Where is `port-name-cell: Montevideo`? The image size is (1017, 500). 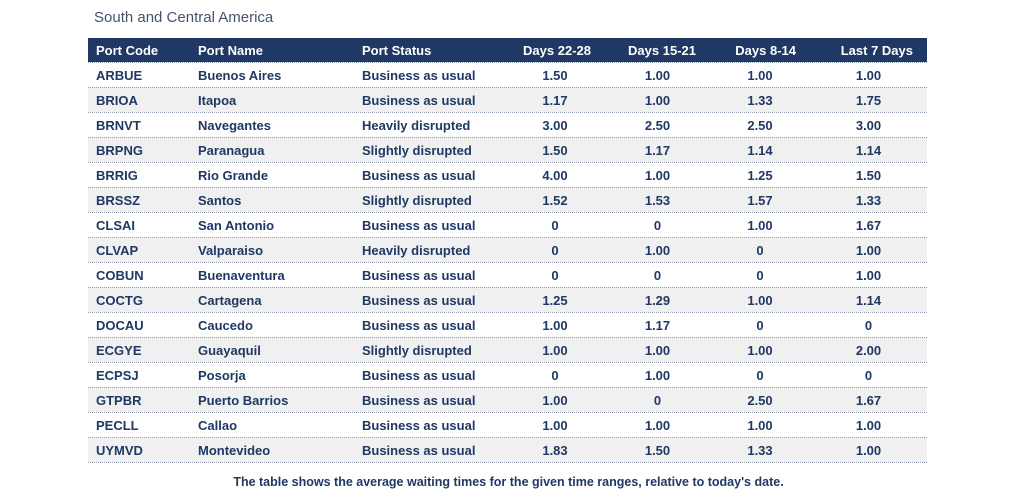
port-name-cell: Montevideo is located at coordinates (234, 450).